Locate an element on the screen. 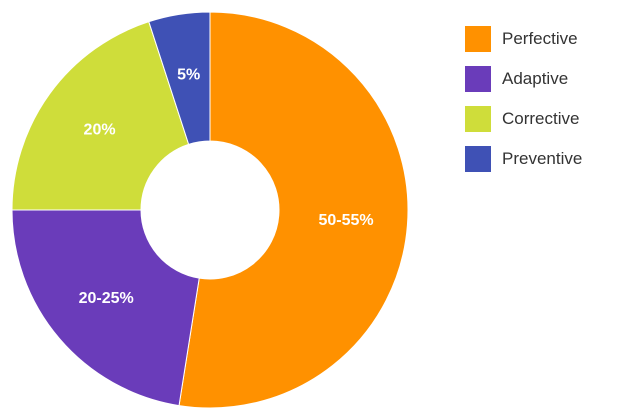 The width and height of the screenshot is (623, 420). data-label-adaptive: 20-25% is located at coordinates (106, 298).